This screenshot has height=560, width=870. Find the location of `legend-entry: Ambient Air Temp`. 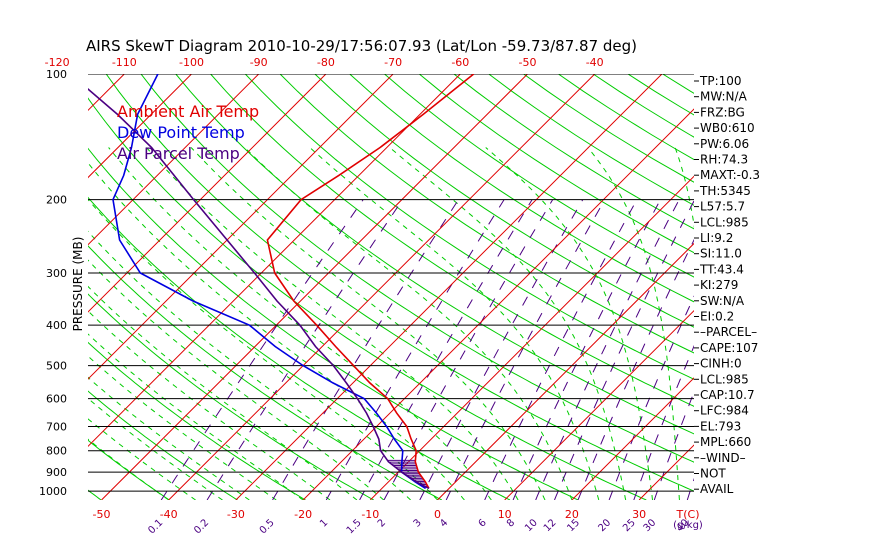

legend-entry: Ambient Air Temp is located at coordinates (188, 111).